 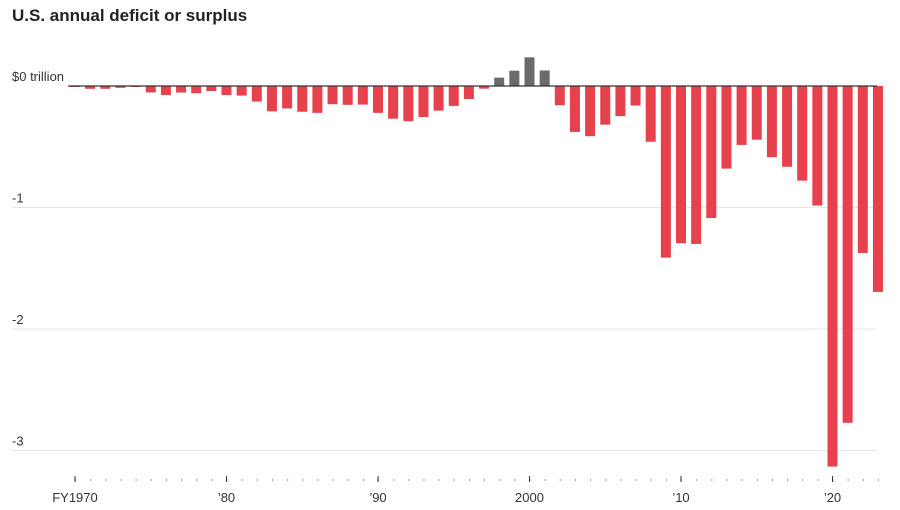 I want to click on x-axis: FY1970 ’80 ’90 2000 ’10 ’20, so click(x=465, y=490).